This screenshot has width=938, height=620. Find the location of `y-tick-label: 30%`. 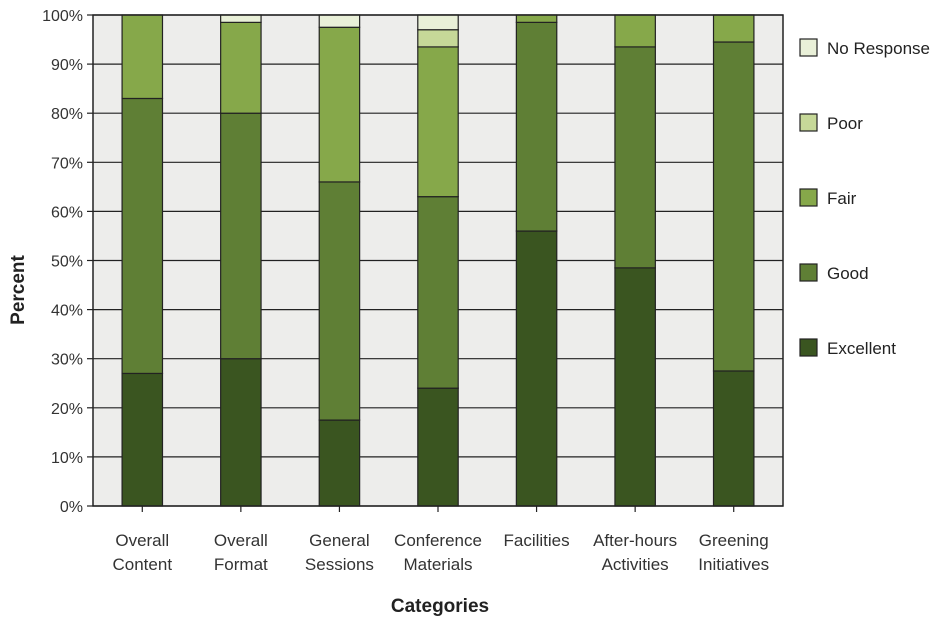

y-tick-label: 30% is located at coordinates (67, 360).